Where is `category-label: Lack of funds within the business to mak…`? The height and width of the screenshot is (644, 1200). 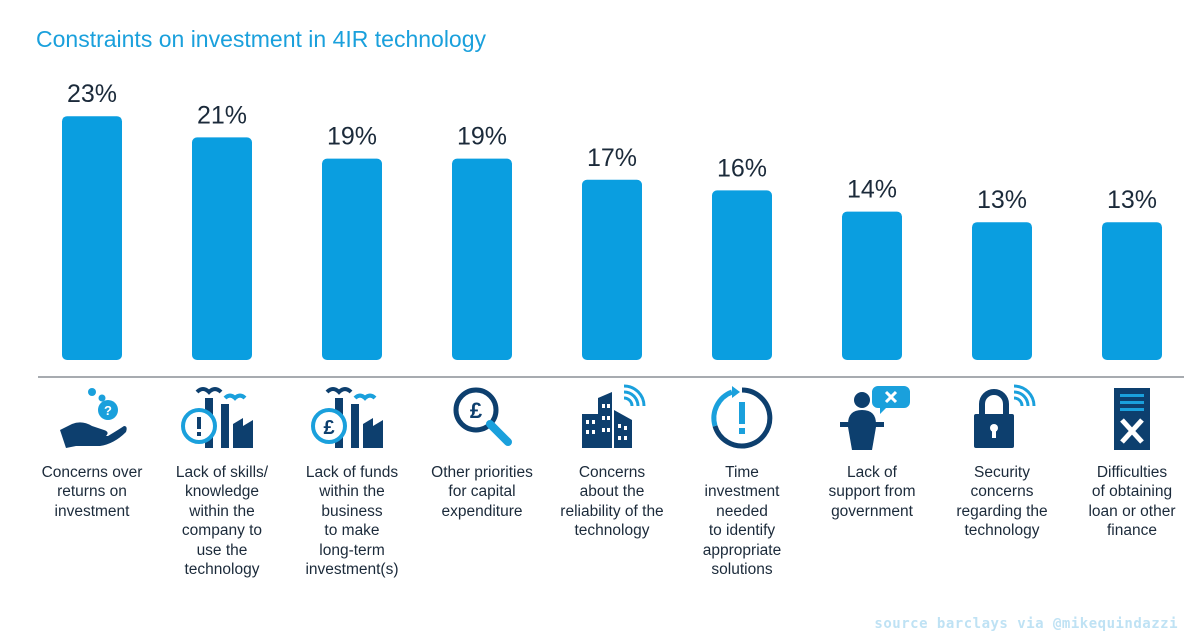
category-label: Lack of funds within the business to mak… is located at coordinates (352, 521).